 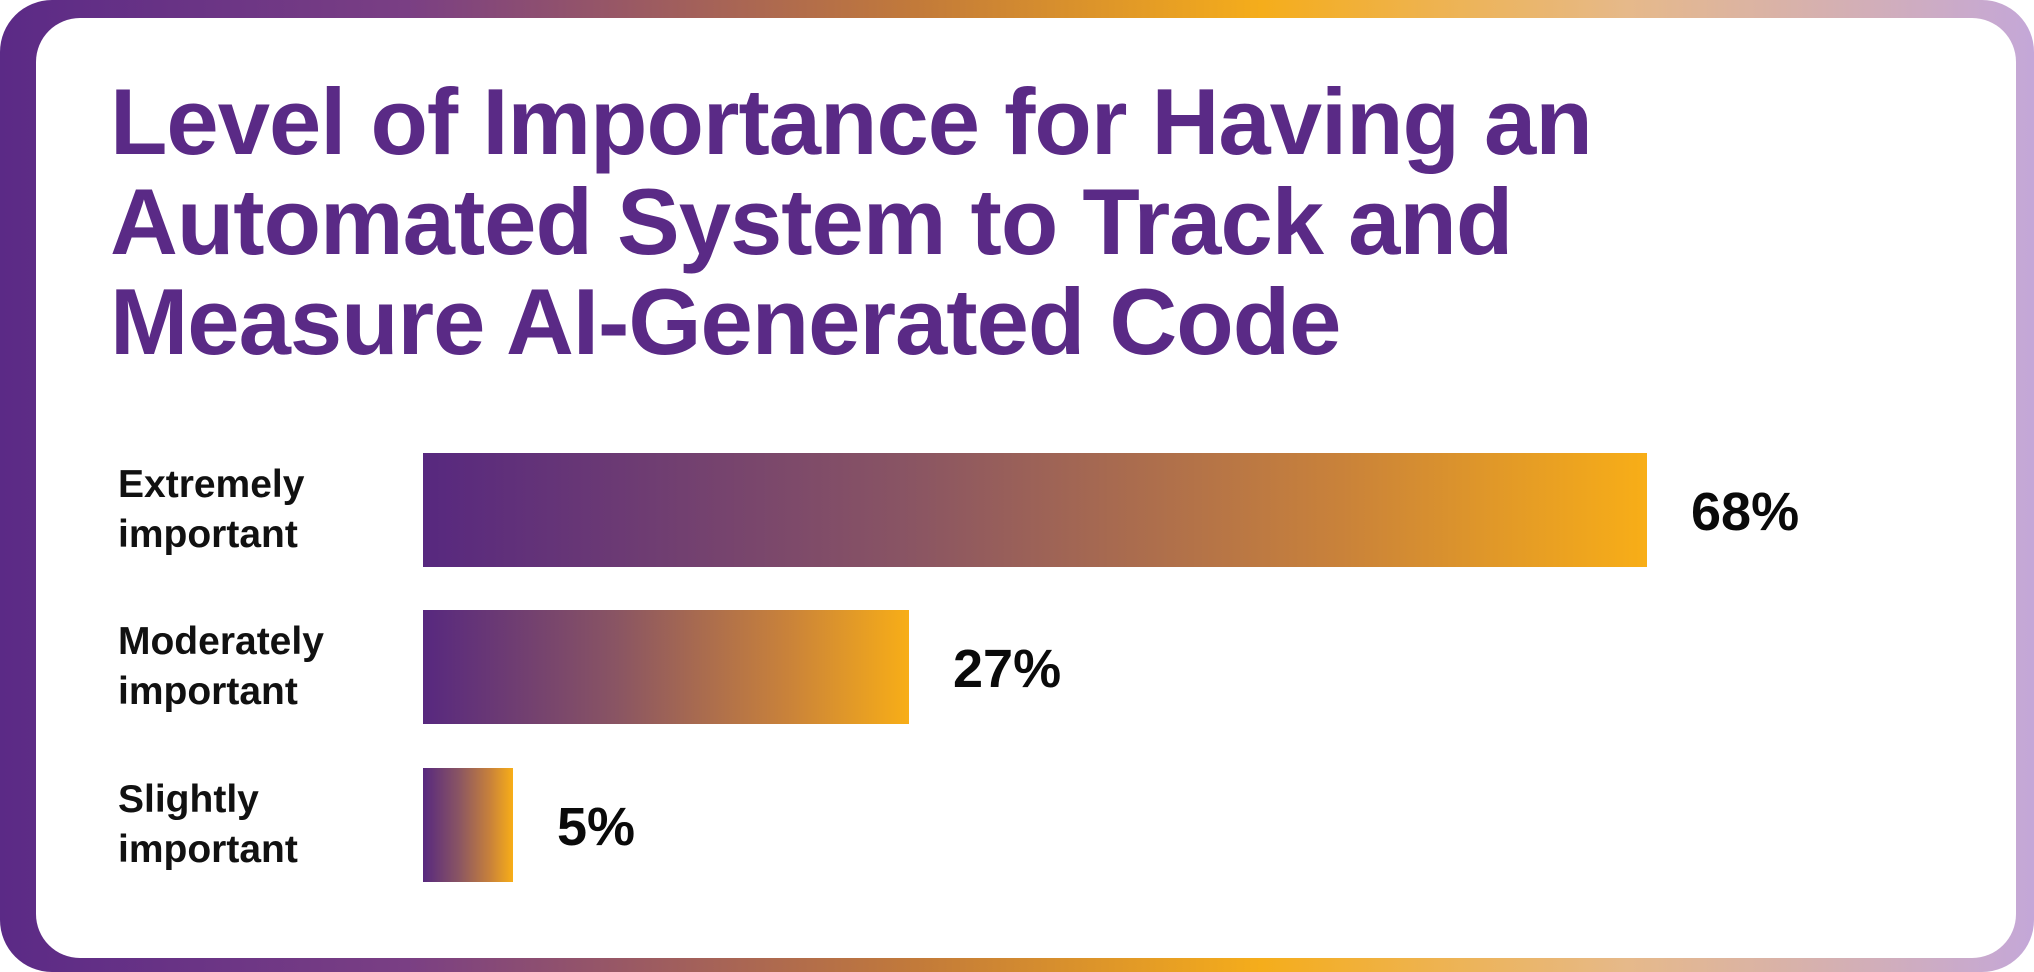 I want to click on category-label: Extremely important, so click(x=211, y=509).